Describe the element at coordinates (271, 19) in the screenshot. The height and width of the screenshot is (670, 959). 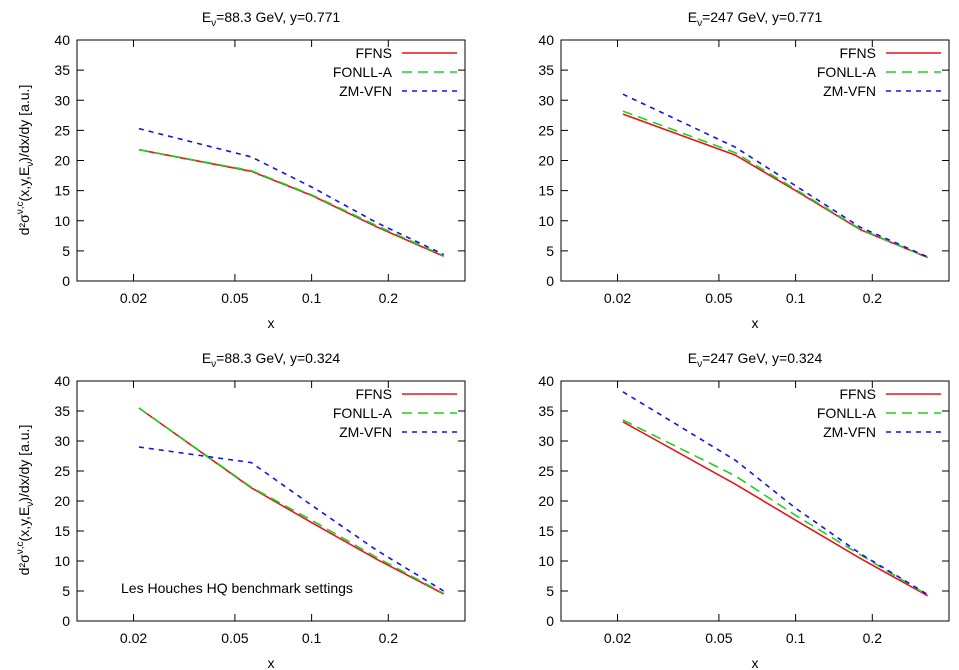
I see `chart-title: Eν=88.3 GeV, y=0.771` at that location.